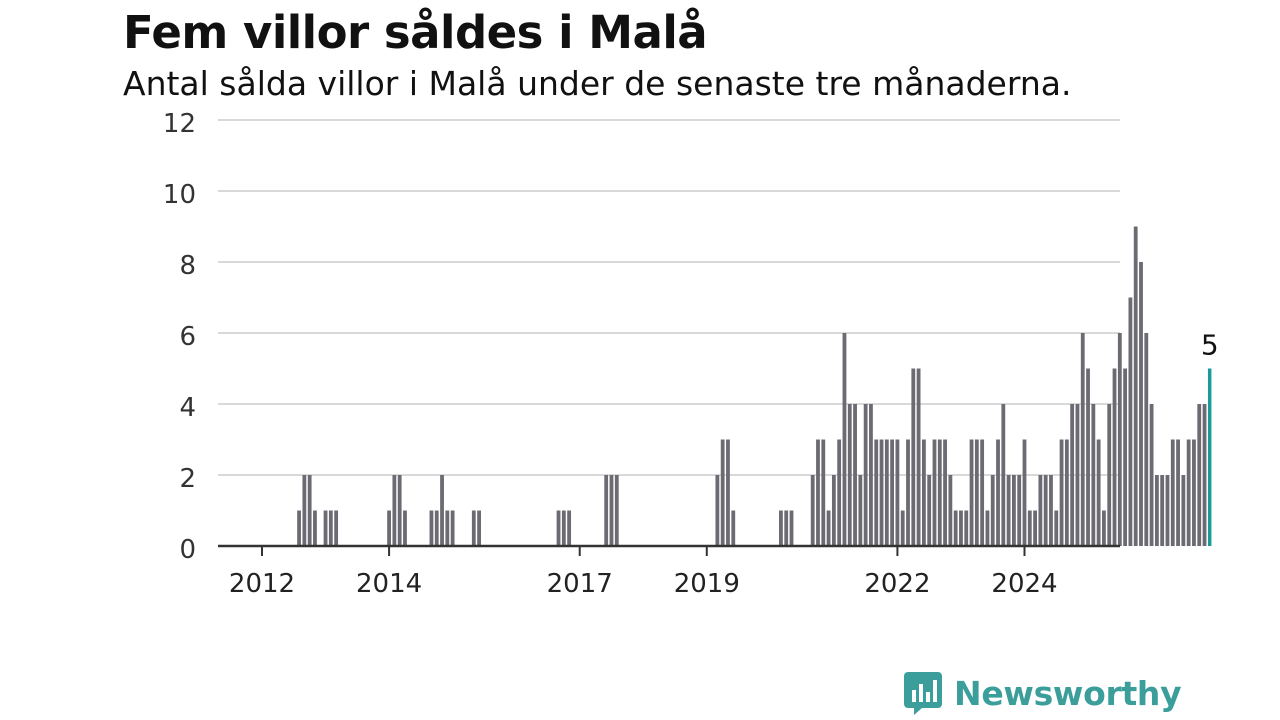  Describe the element at coordinates (187, 266) in the screenshot. I see `y-tick-label: 8` at that location.